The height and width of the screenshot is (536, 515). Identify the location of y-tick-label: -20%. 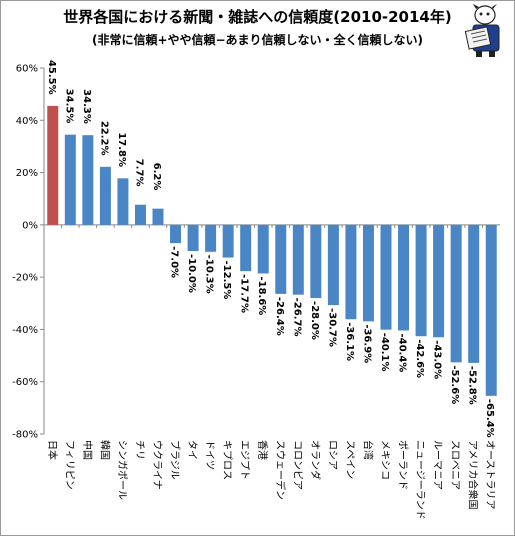
(25, 278).